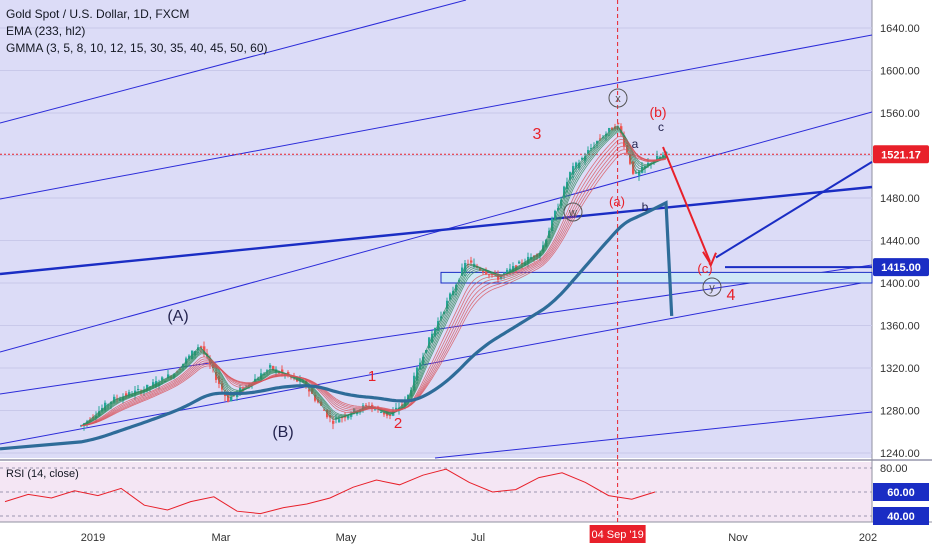 The image size is (932, 555). Describe the element at coordinates (645, 207) in the screenshot. I see `wave-label: b` at that location.